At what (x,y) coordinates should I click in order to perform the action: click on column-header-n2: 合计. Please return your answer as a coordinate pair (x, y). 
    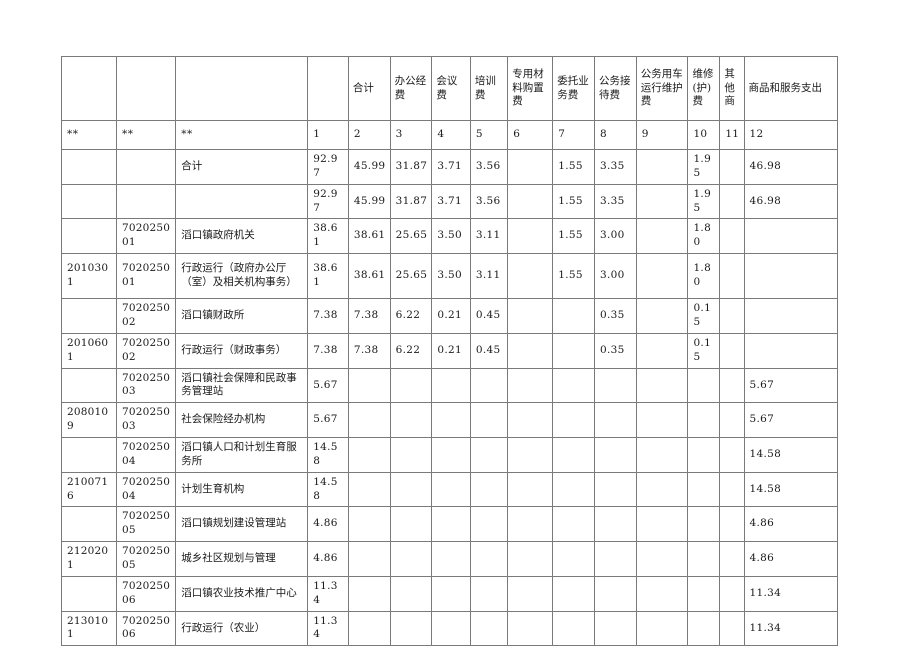
    Looking at the image, I should click on (369, 88).